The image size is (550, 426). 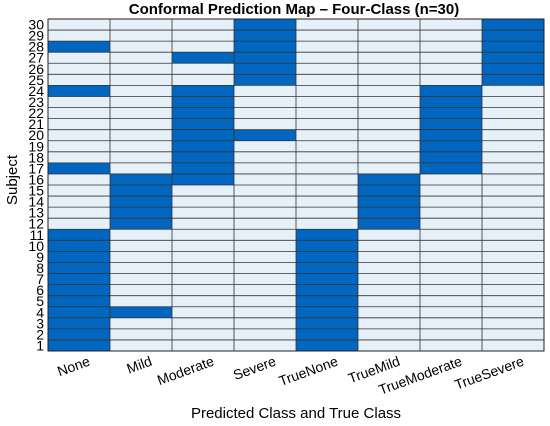 What do you see at coordinates (327, 124) in the screenshot?
I see `heatmap-cell-s21-TrueNone` at bounding box center [327, 124].